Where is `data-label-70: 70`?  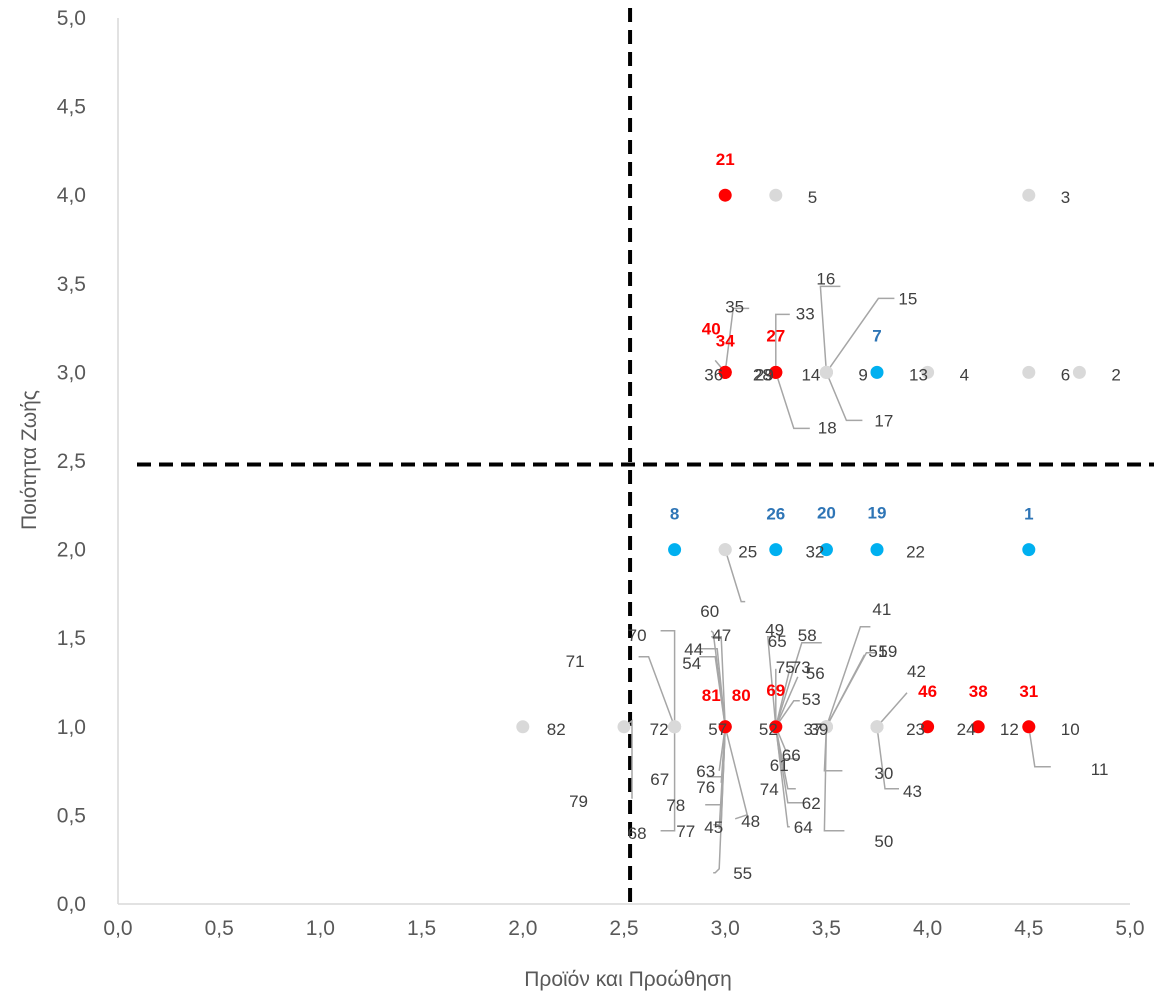
data-label-70: 70 is located at coordinates (637, 635).